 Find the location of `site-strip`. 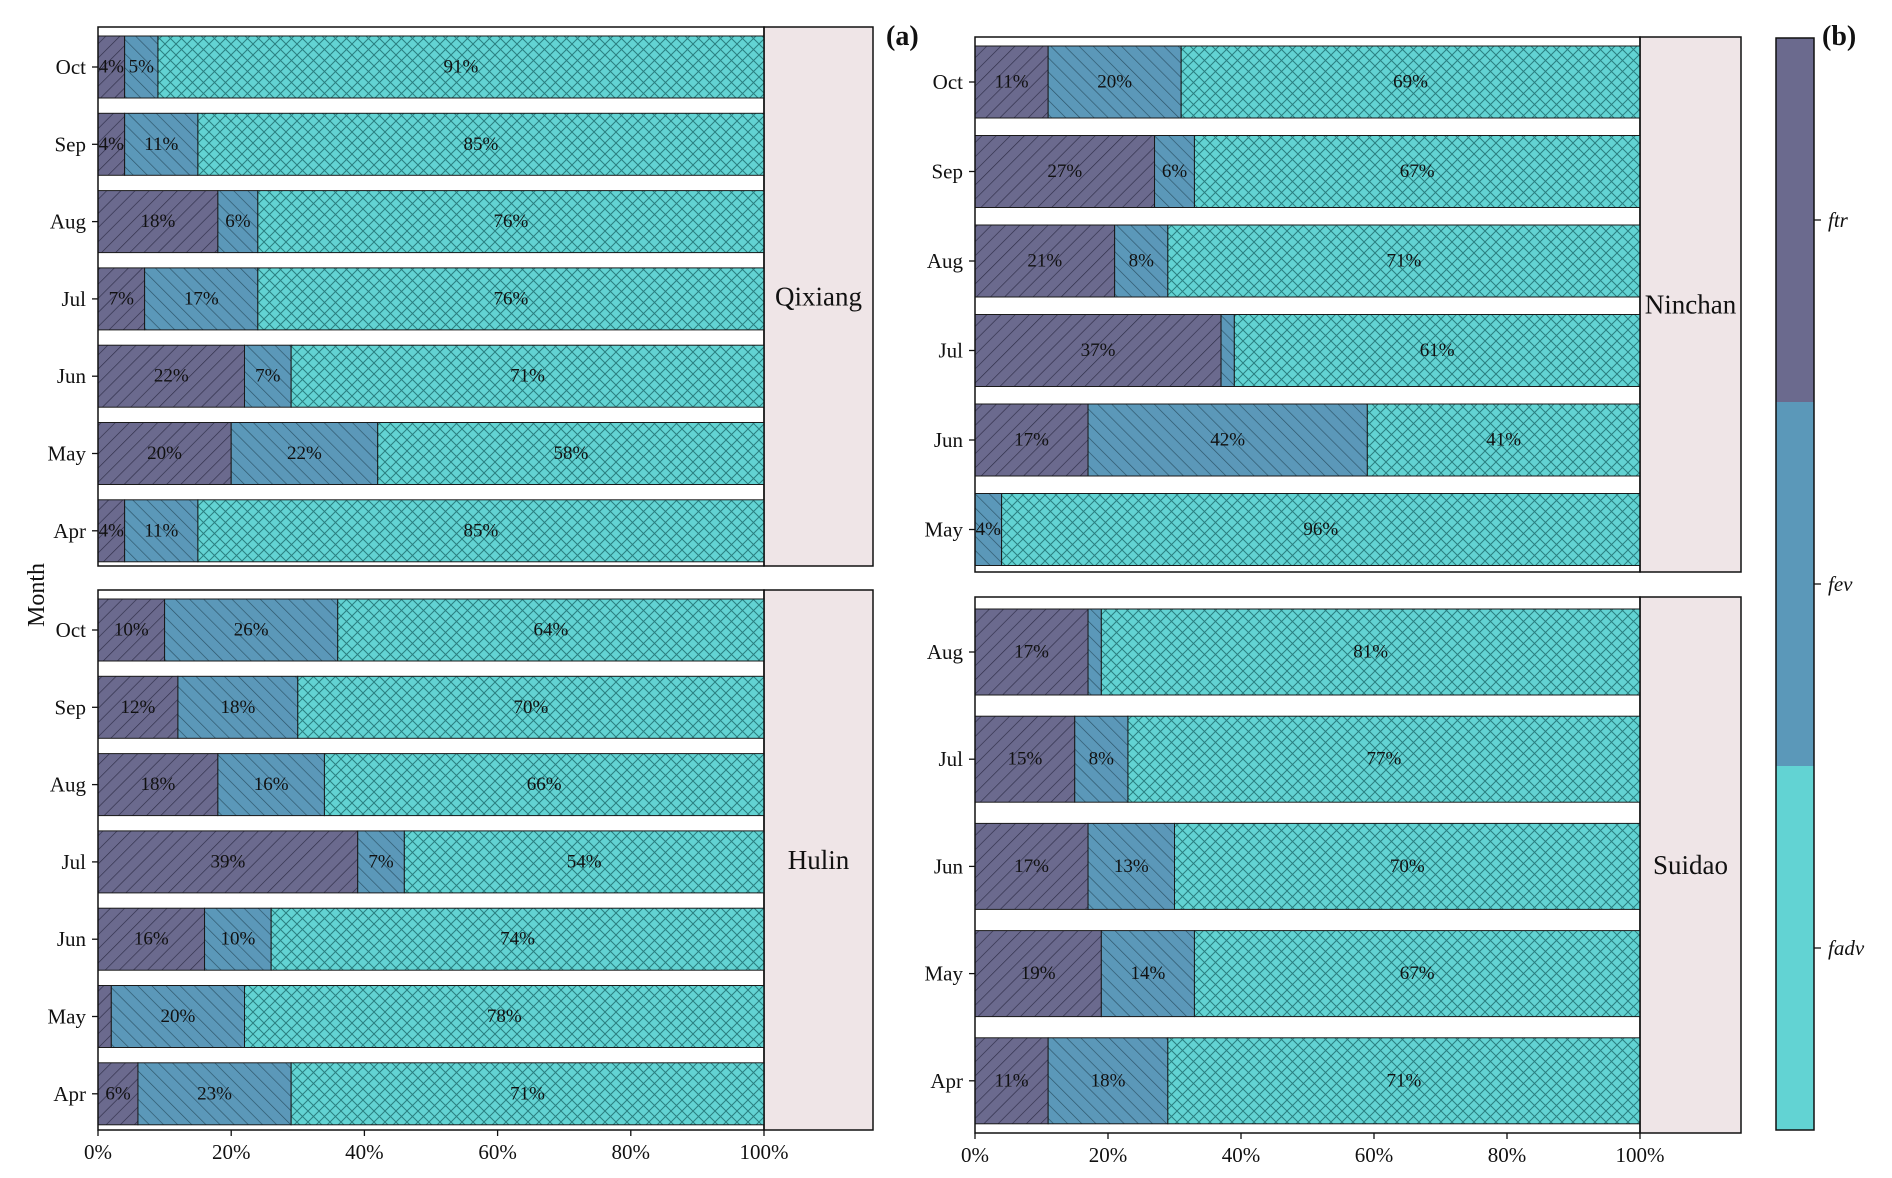

site-strip is located at coordinates (818, 860).